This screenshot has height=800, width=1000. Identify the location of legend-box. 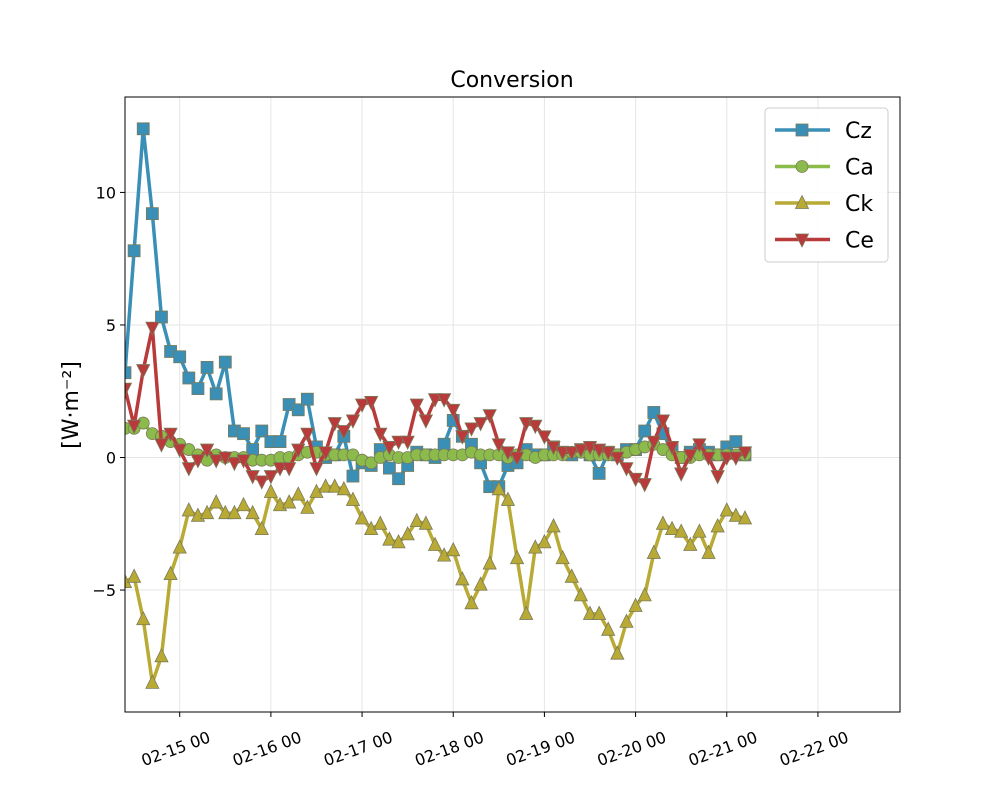
(826, 185).